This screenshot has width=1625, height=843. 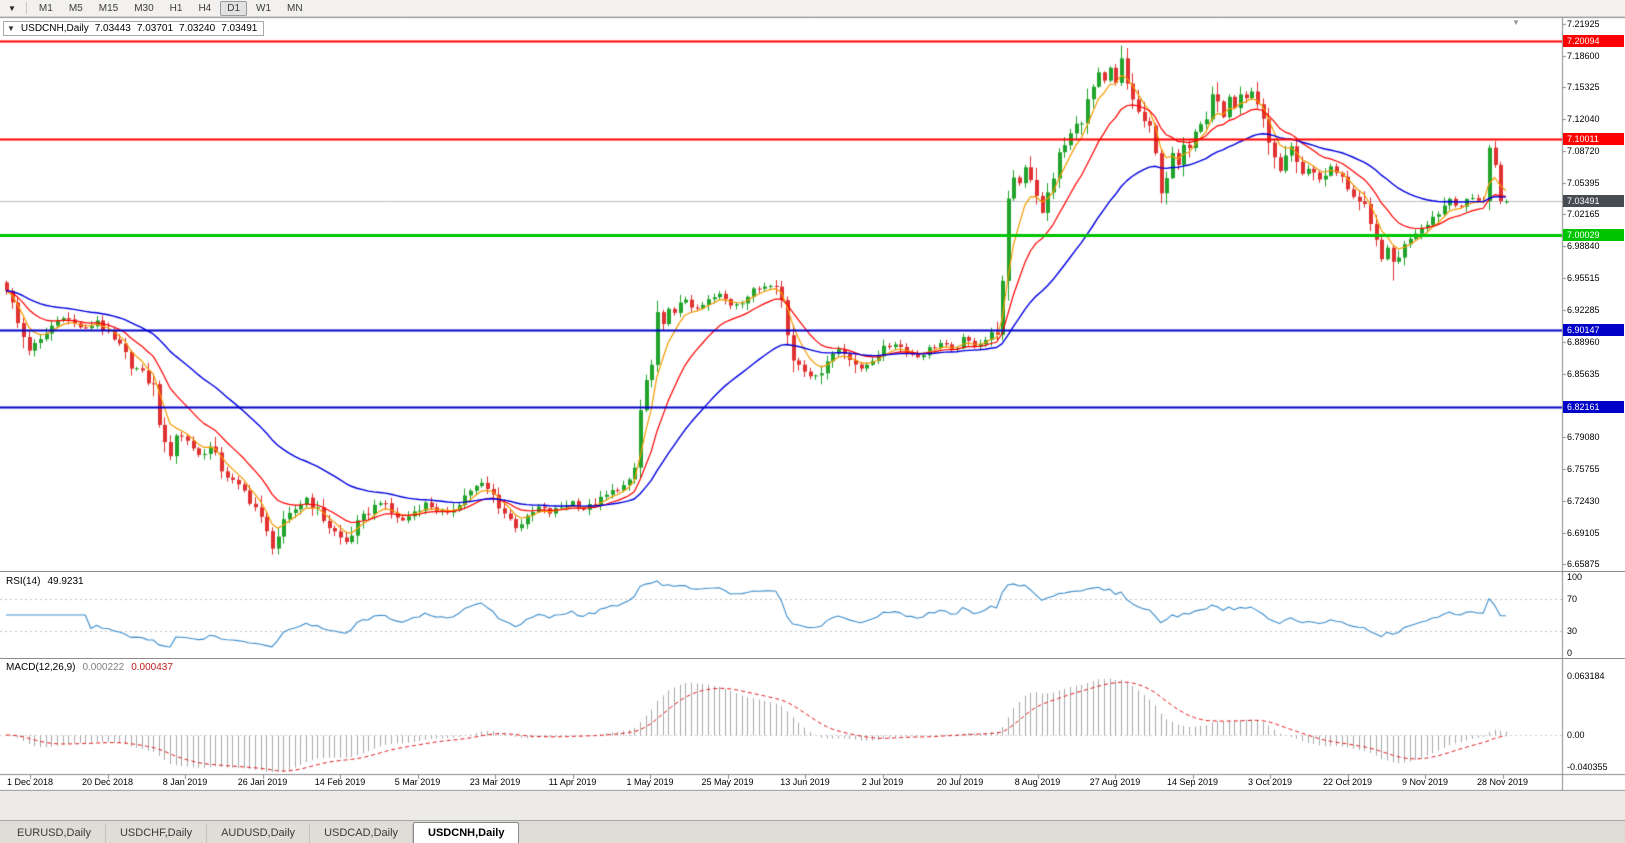 What do you see at coordinates (264, 8) in the screenshot?
I see `timeframe-button-w1: W1` at bounding box center [264, 8].